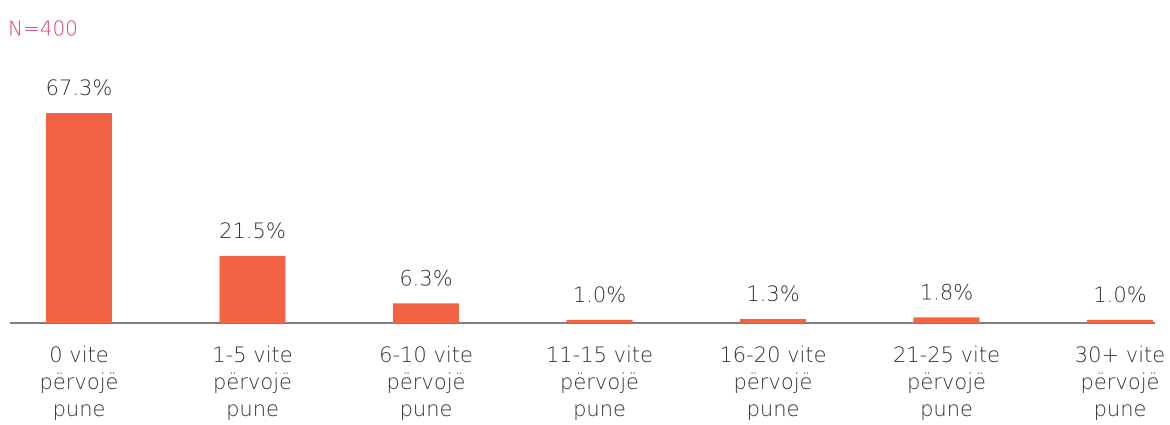  What do you see at coordinates (772, 294) in the screenshot?
I see `value-label: 1.3%` at bounding box center [772, 294].